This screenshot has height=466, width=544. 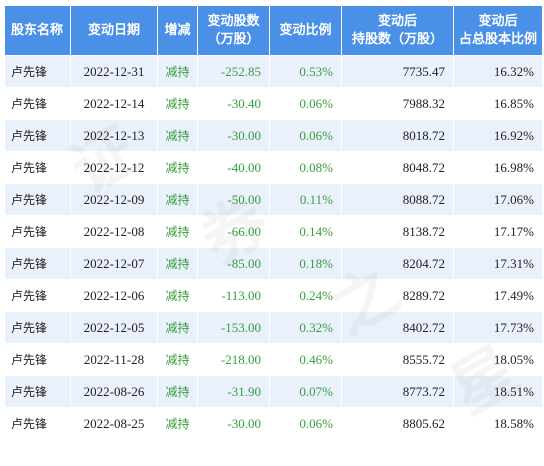 What do you see at coordinates (305, 231) in the screenshot?
I see `cell-change-ratio: 0.14%` at bounding box center [305, 231].